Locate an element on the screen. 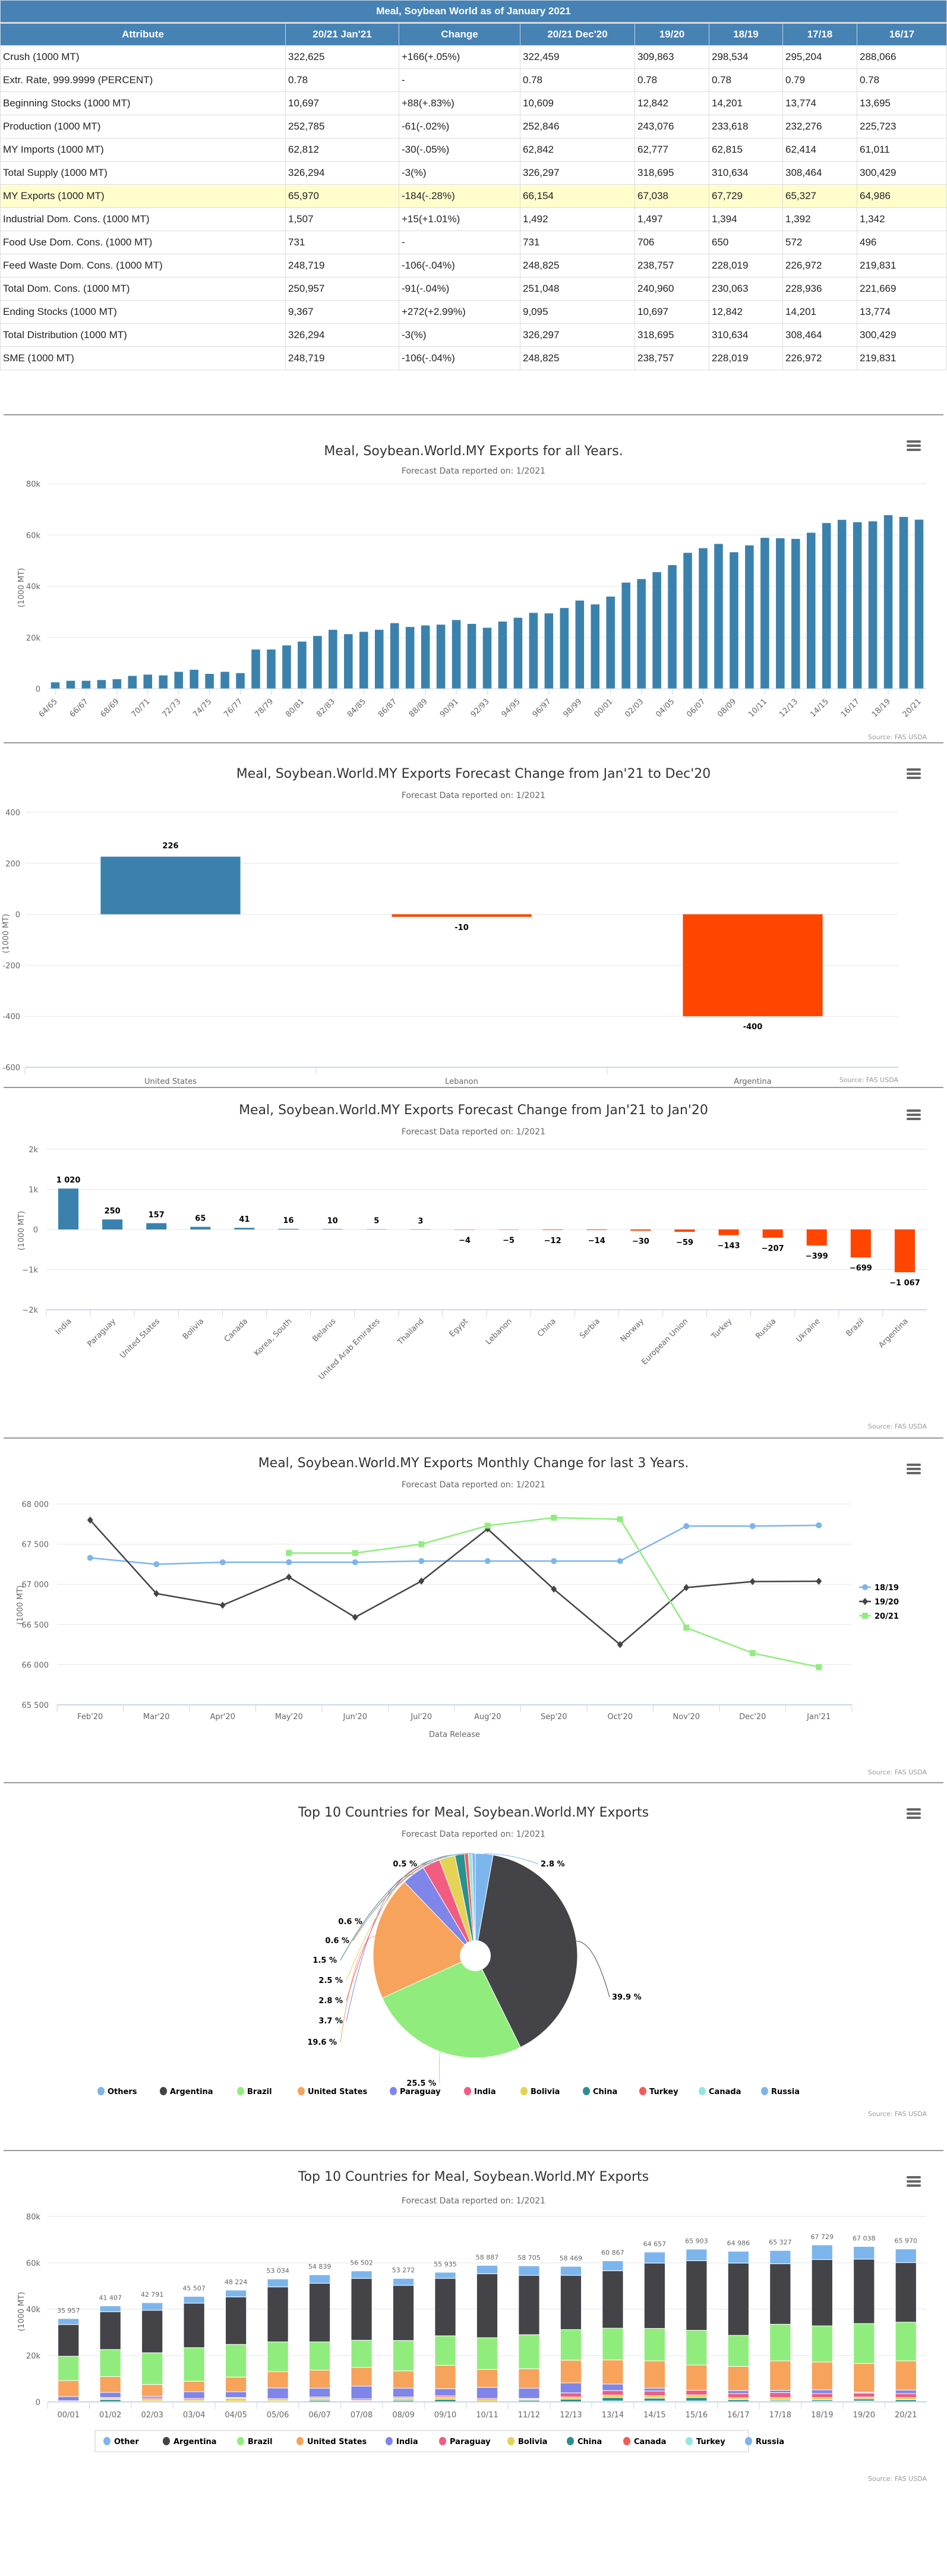 This screenshot has width=947, height=2576. col-header-jan21: 20/21 Jan'21 is located at coordinates (342, 34).